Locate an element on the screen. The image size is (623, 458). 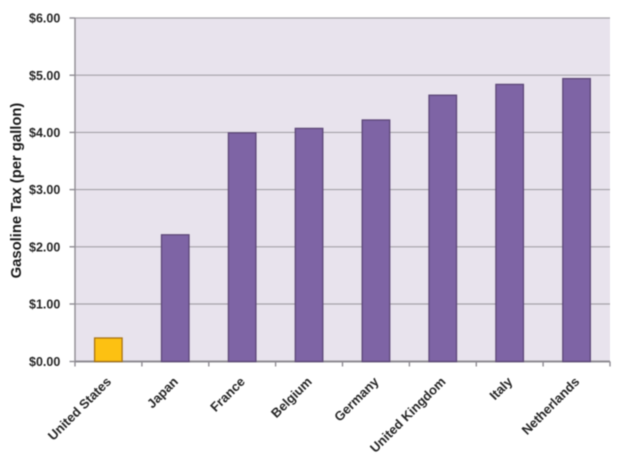
svg-text: United States is located at coordinates (79, 408).